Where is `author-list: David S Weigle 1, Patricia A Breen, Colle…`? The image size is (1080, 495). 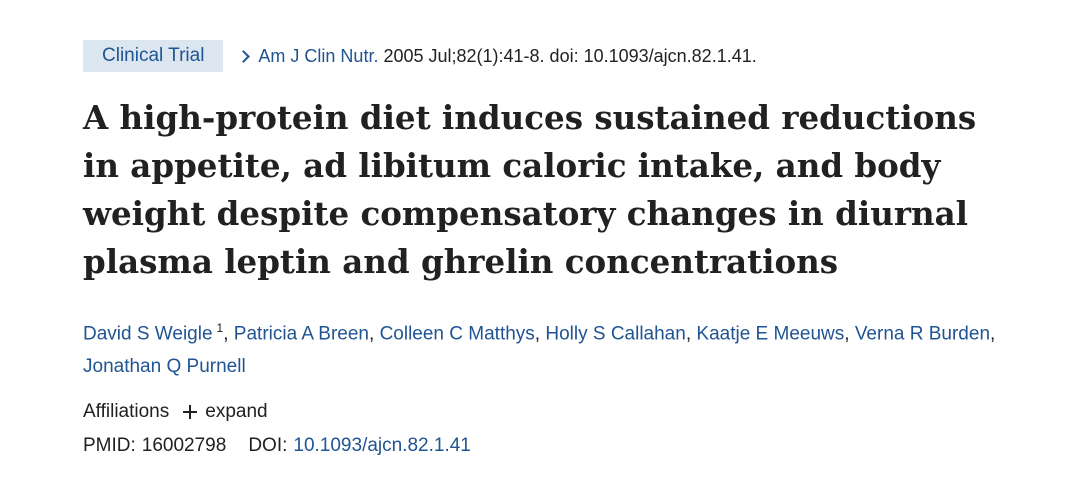 author-list: David S Weigle 1, Patricia A Breen, Colle… is located at coordinates (553, 347).